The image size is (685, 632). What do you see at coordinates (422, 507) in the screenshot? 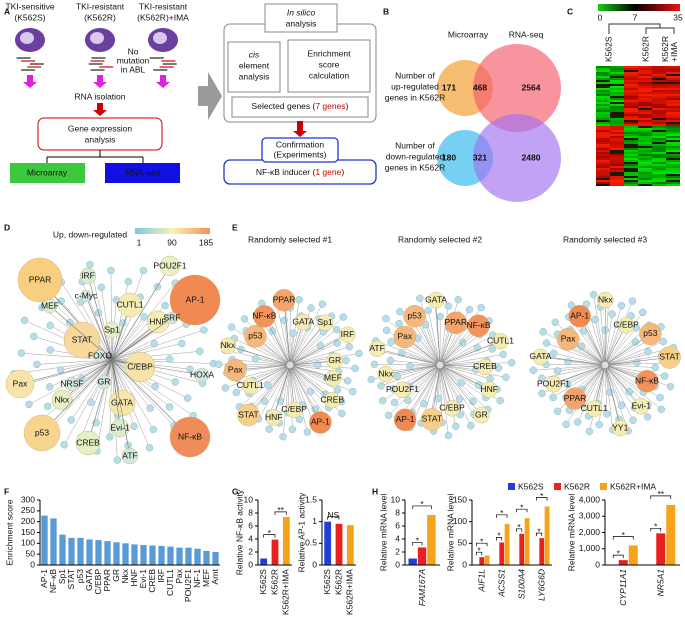
I see `significance-bracket` at bounding box center [422, 507].